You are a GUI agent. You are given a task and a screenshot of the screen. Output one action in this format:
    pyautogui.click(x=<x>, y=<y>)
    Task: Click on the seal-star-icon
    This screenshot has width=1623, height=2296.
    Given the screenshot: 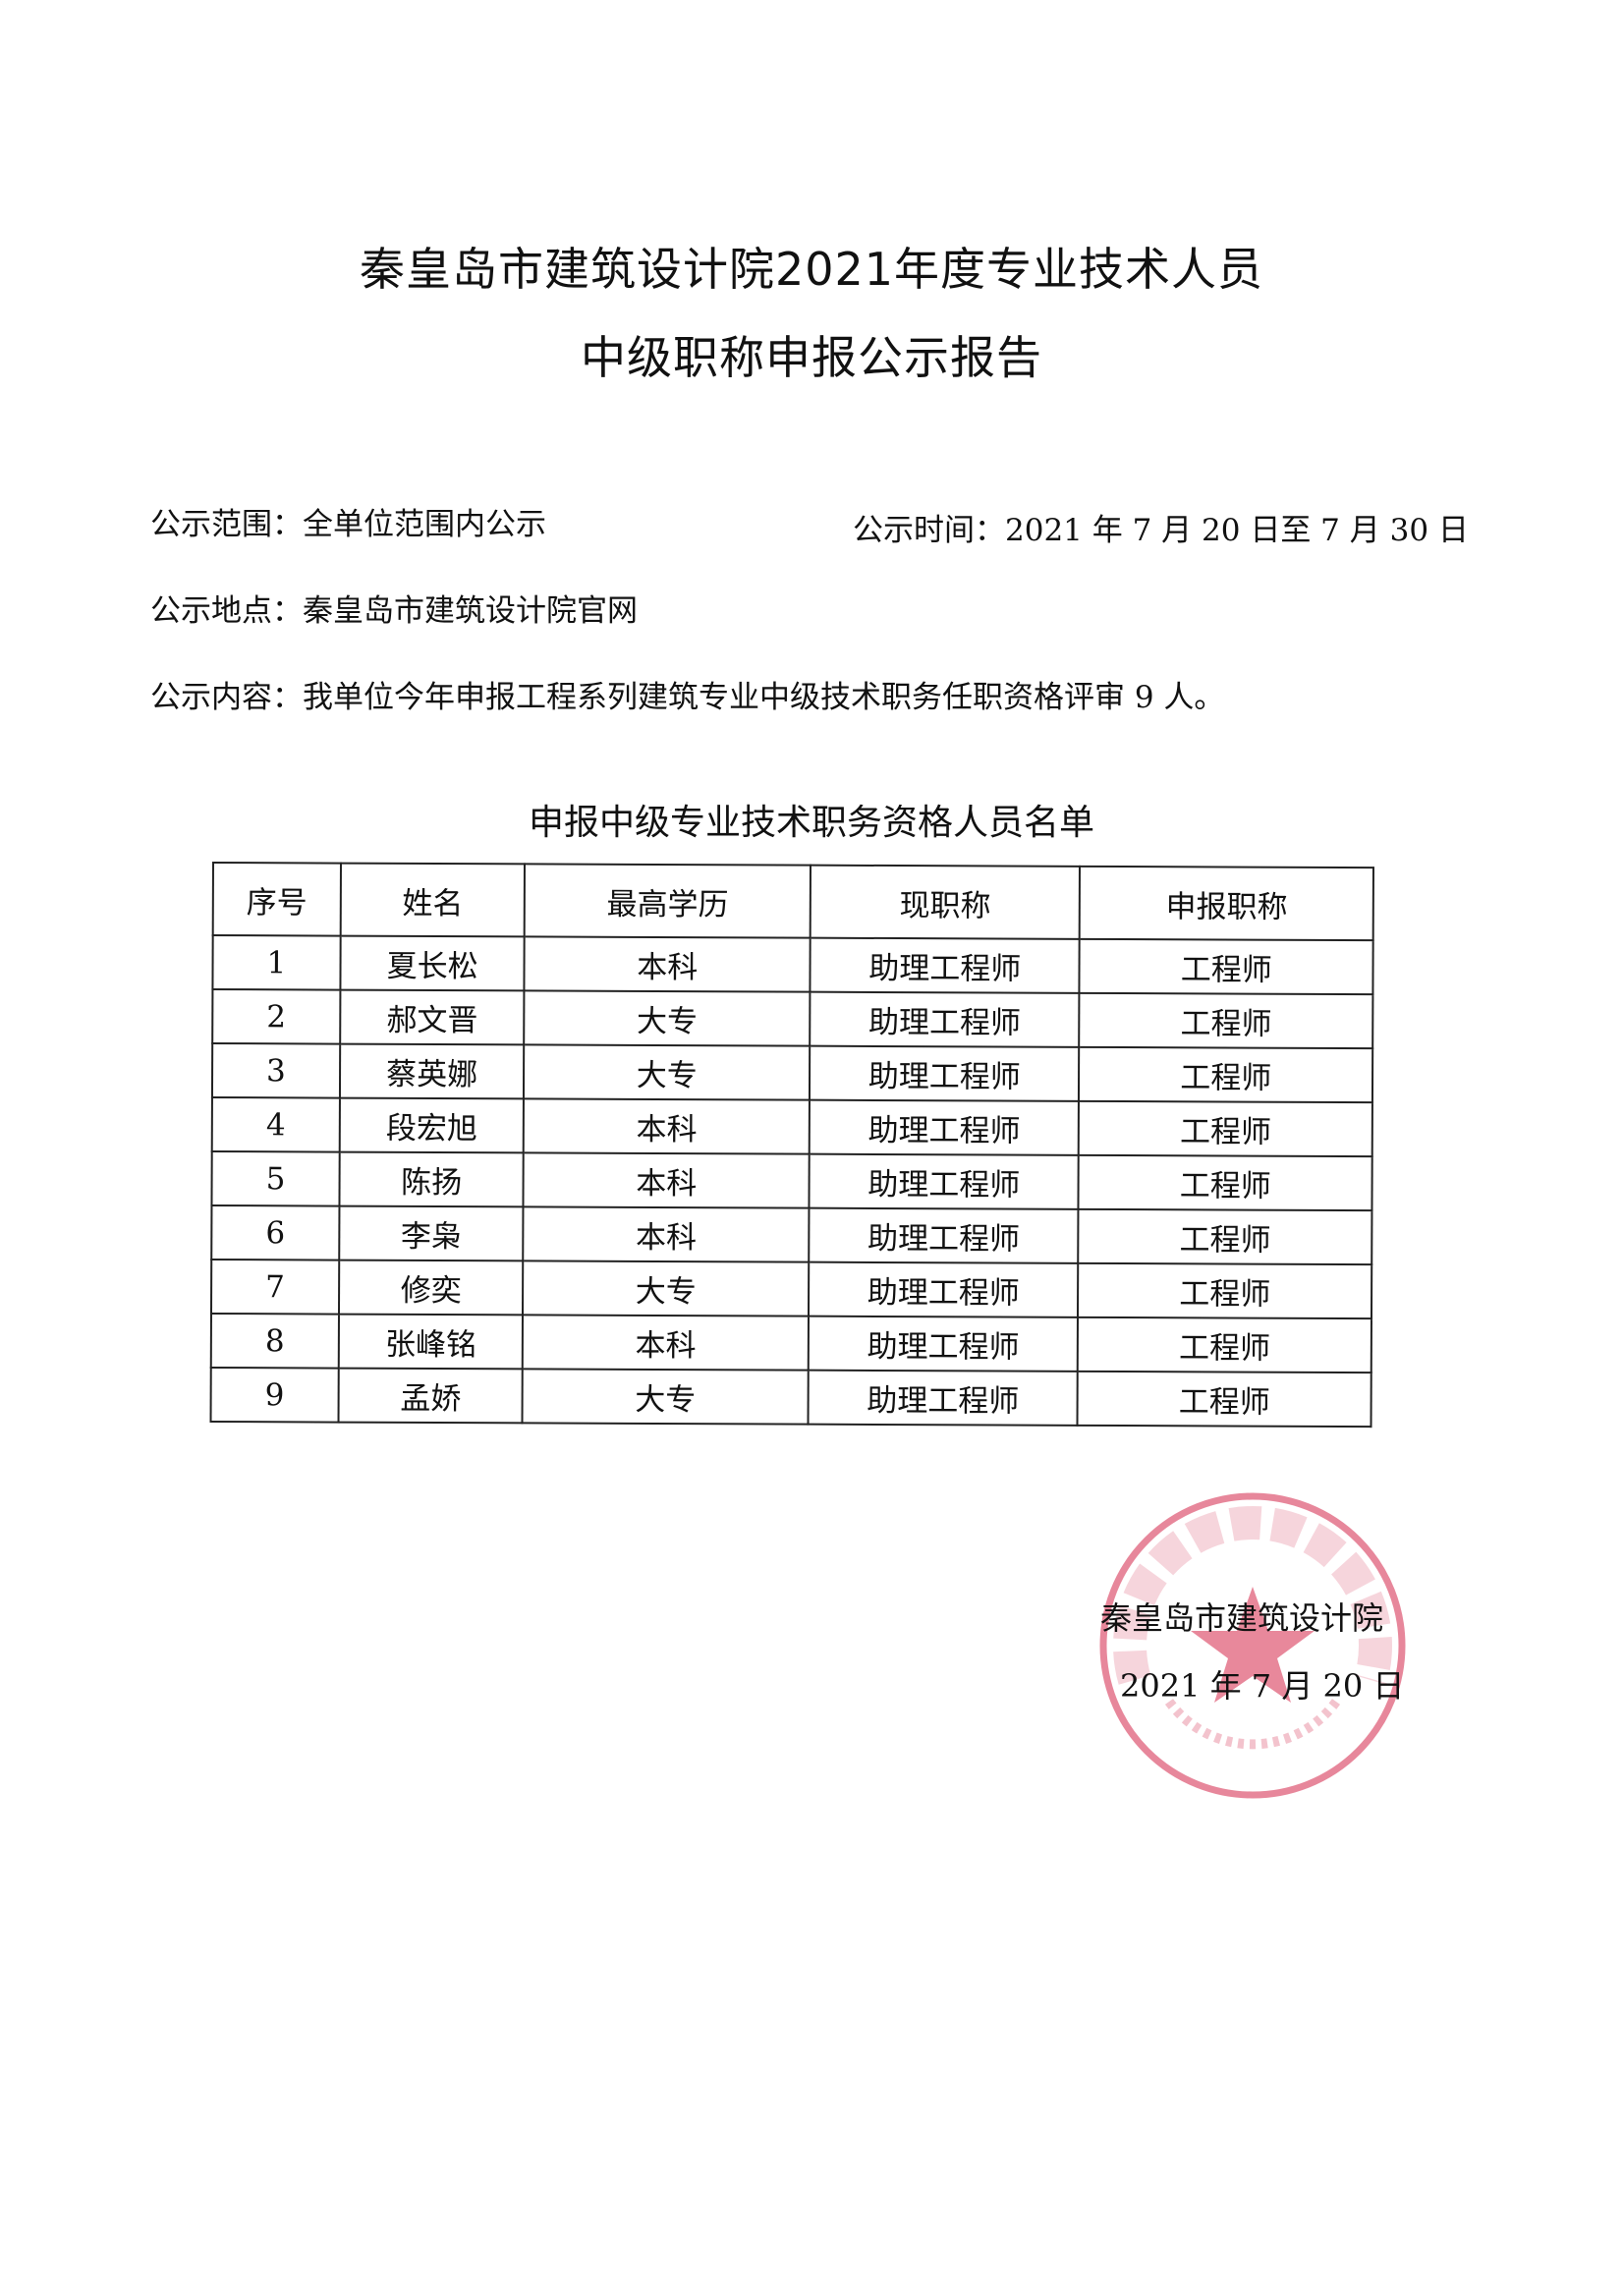 What is the action you would take?
    pyautogui.click(x=1253, y=1645)
    